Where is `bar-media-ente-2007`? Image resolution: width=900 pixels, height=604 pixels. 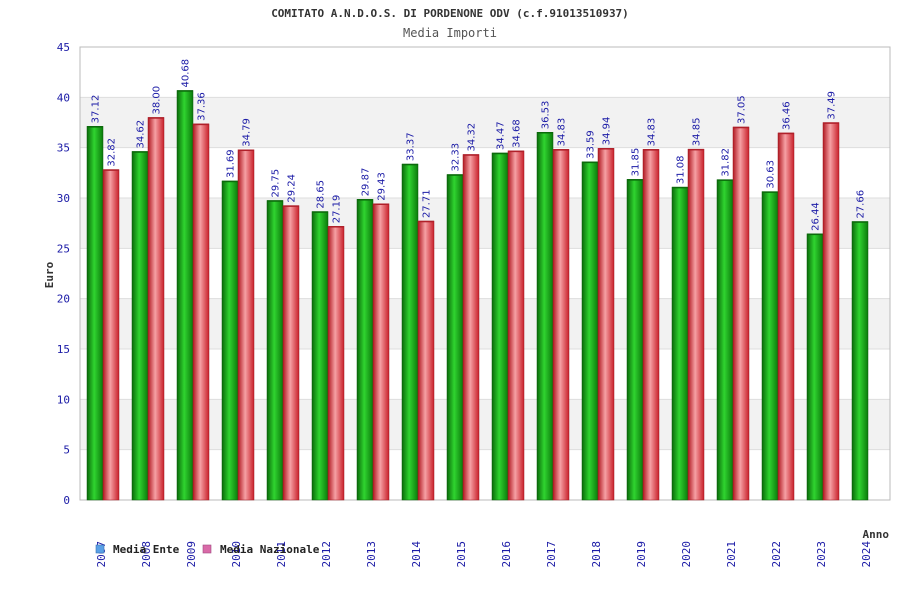
bar-media-ente-2007 is located at coordinates (95, 313).